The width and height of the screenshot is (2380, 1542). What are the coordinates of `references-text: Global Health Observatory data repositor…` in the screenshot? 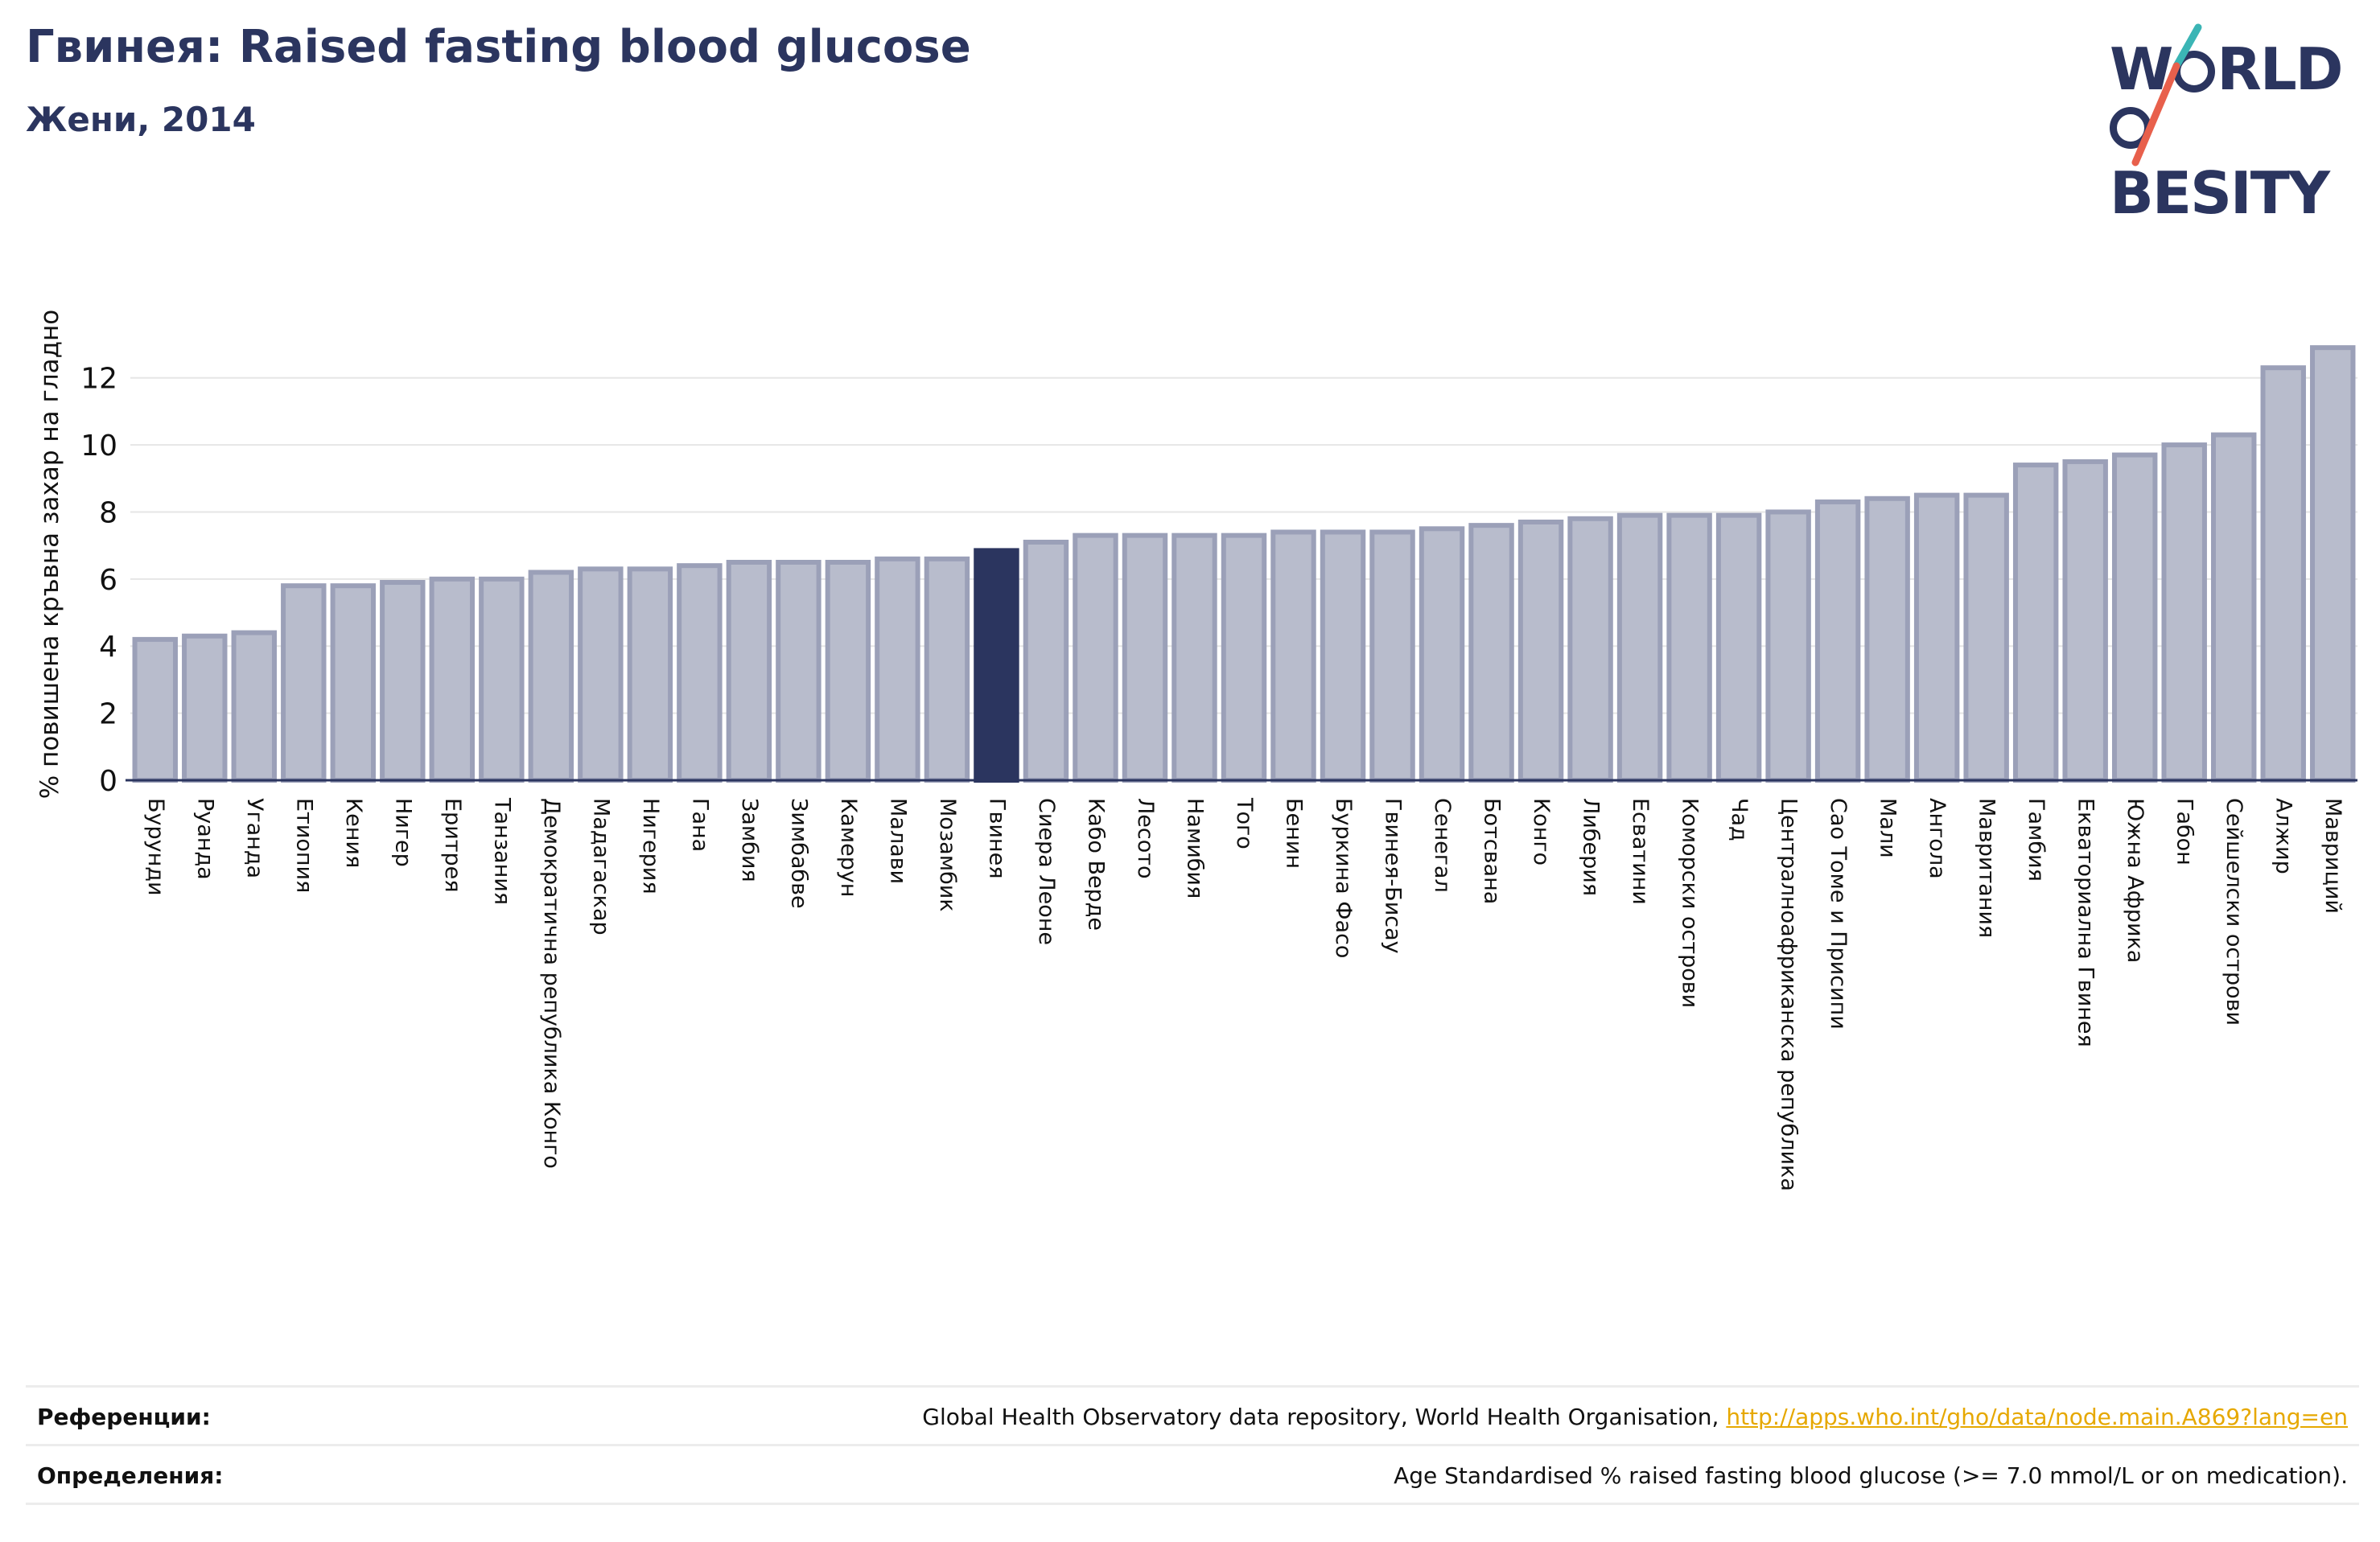 It's located at (1325, 1417).